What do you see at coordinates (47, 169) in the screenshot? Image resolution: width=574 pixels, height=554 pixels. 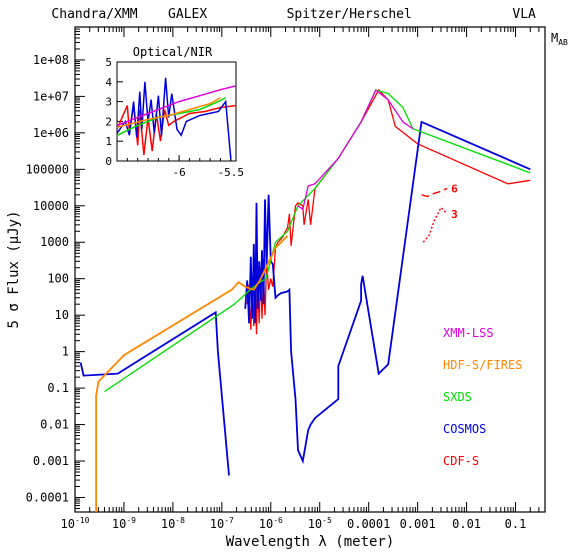 I see `y-tick-label: 100000` at bounding box center [47, 169].